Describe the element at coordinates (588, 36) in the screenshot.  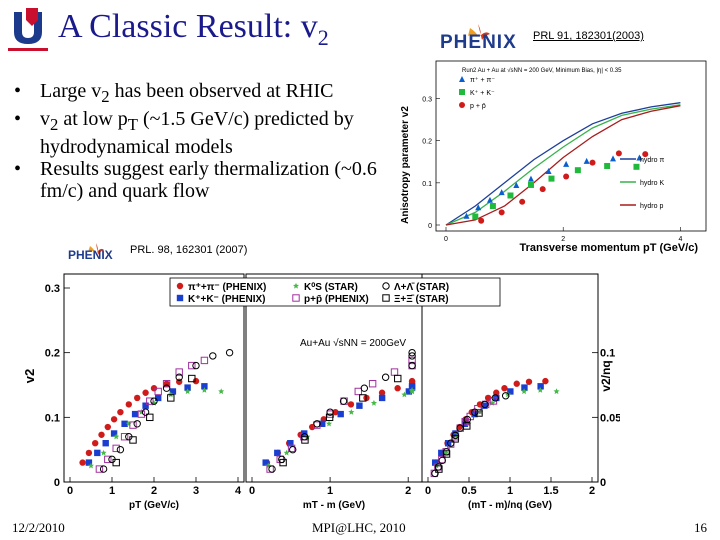
I see `reference-top: PRL 91, 182301(2003)` at that location.